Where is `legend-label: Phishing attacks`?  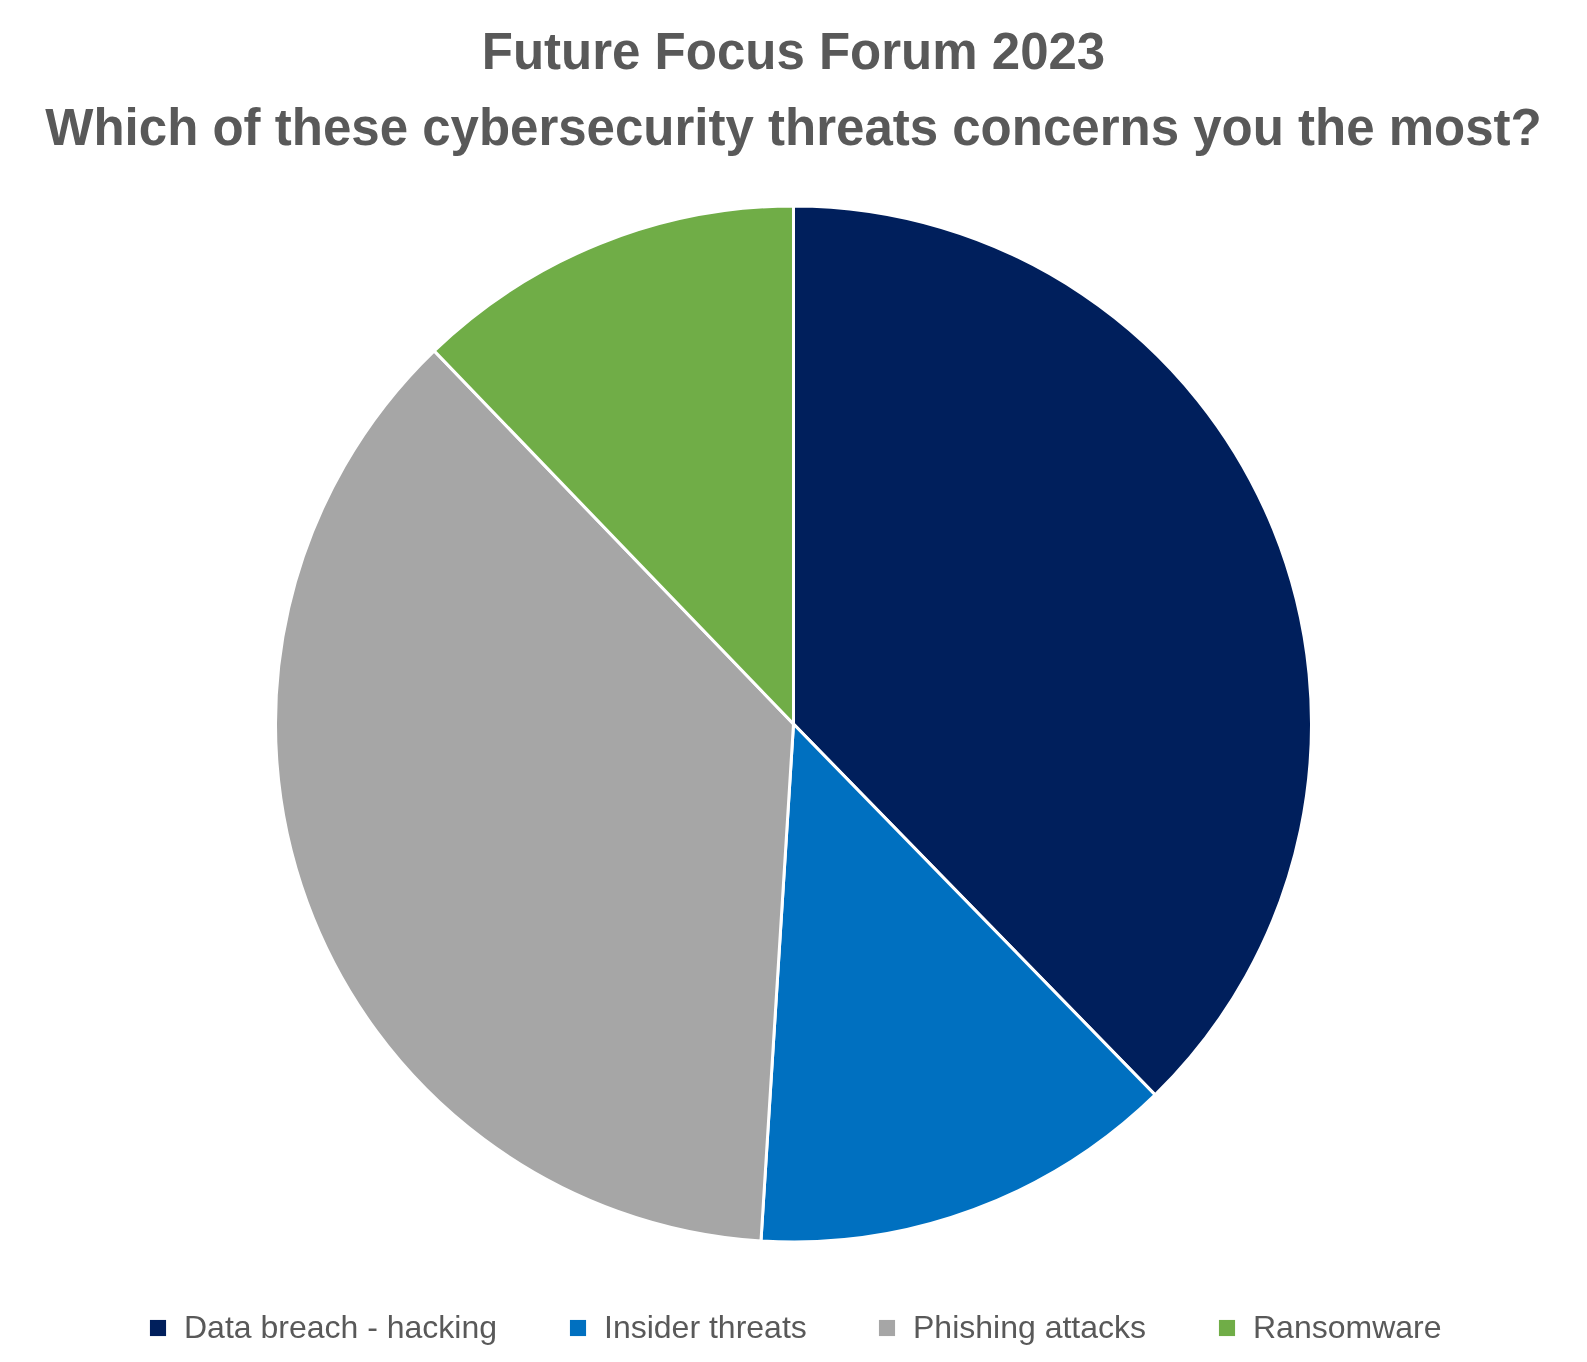 legend-label: Phishing attacks is located at coordinates (1030, 1327).